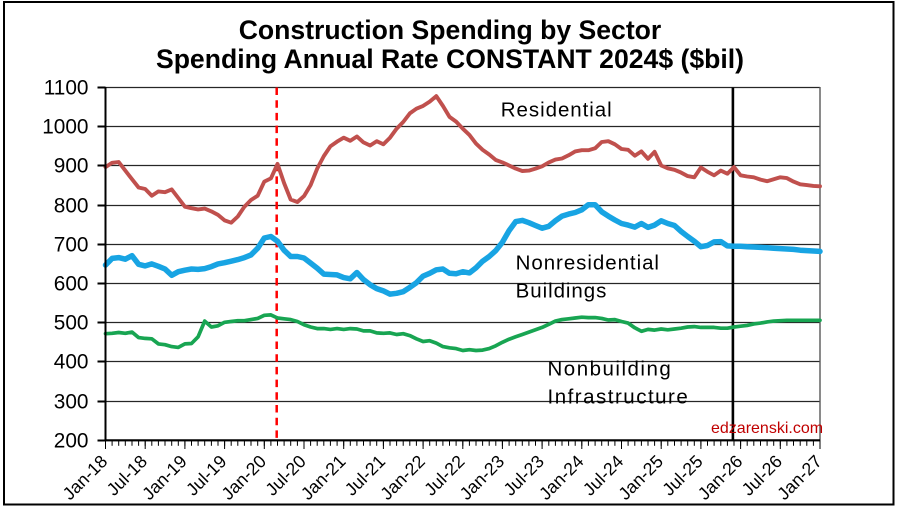 The image size is (898, 514). Describe the element at coordinates (71, 283) in the screenshot. I see `svg-text: 600` at that location.